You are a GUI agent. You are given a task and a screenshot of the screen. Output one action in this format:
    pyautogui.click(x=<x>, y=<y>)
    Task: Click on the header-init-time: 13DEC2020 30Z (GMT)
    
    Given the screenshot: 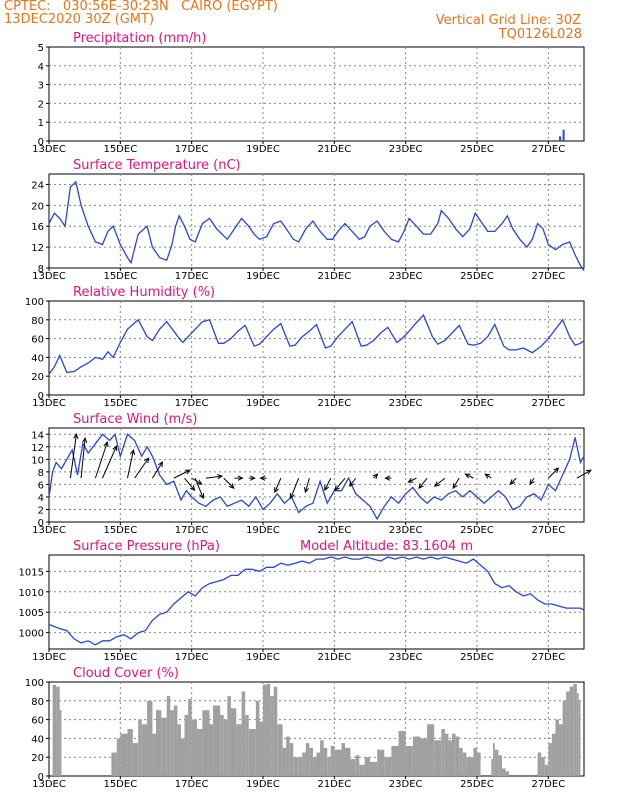 What is the action you would take?
    pyautogui.click(x=79, y=19)
    